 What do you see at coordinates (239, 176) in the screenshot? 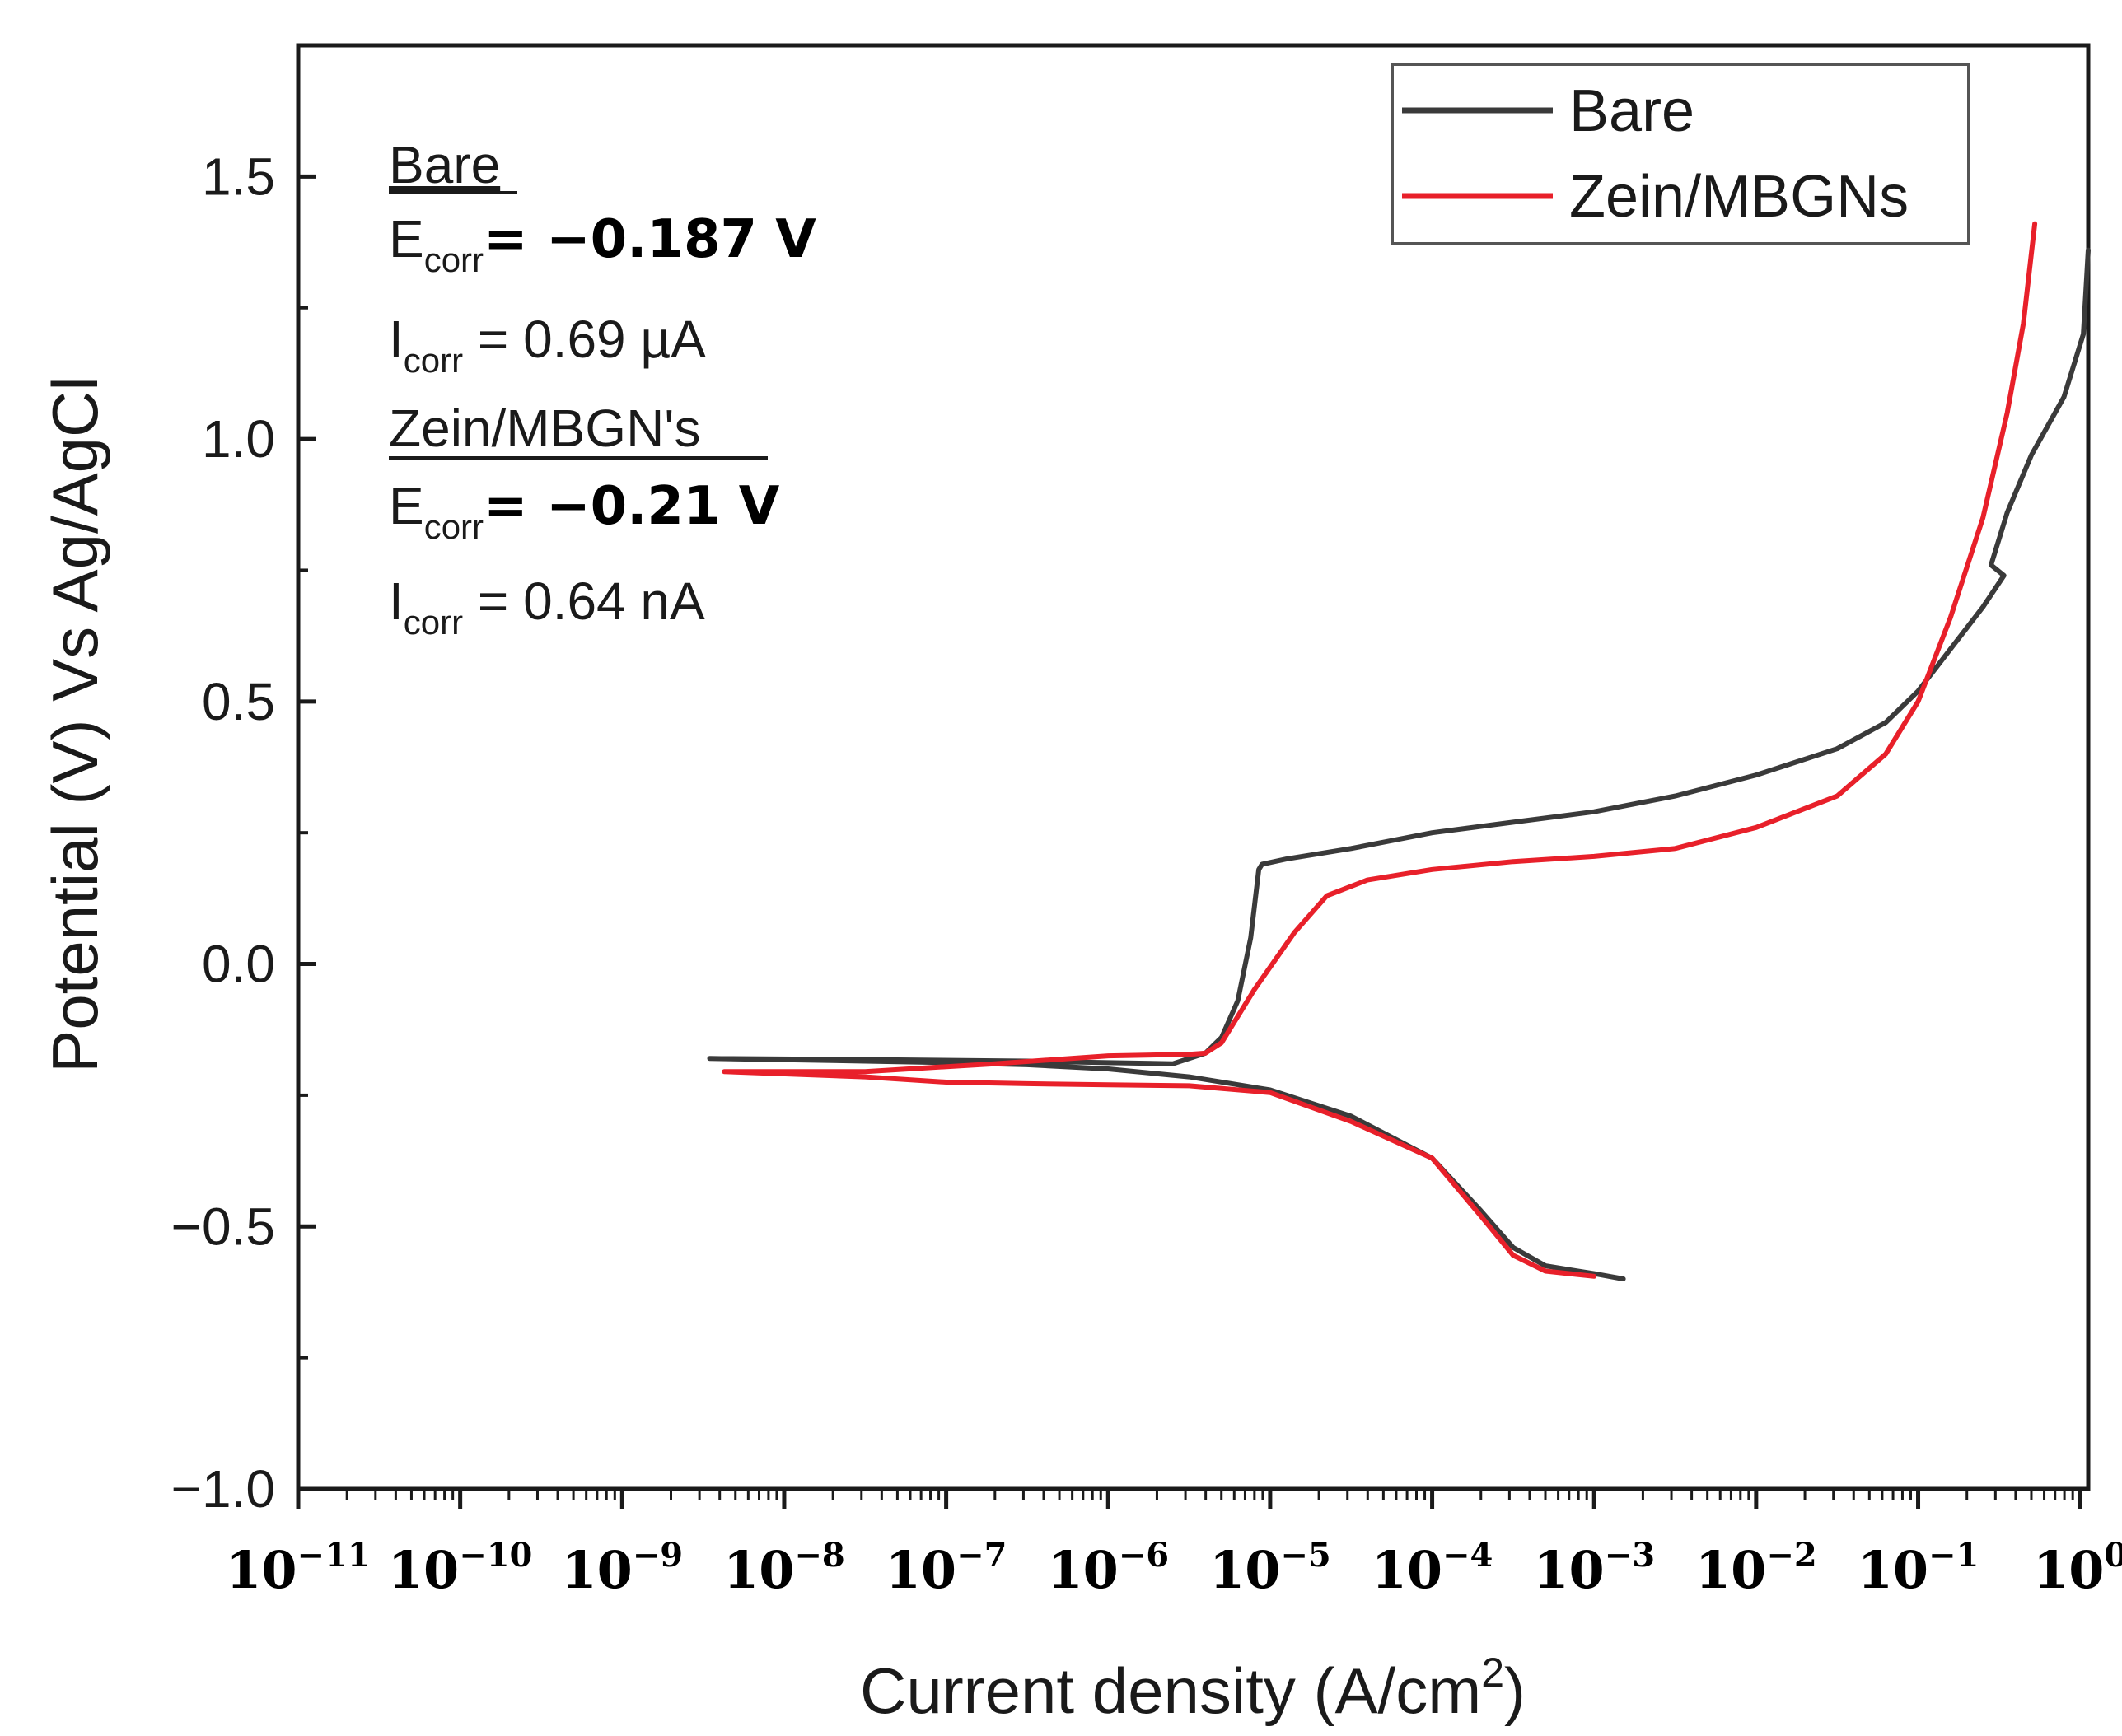
I see `y-tick-label-5: 1.5` at bounding box center [239, 176].